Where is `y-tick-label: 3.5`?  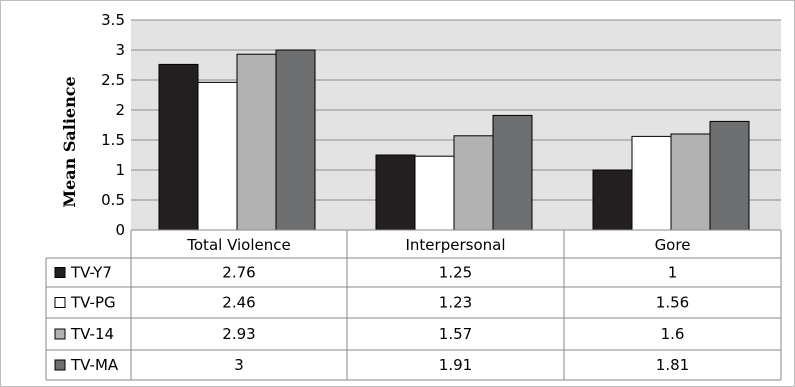
y-tick-label: 3.5 is located at coordinates (113, 20).